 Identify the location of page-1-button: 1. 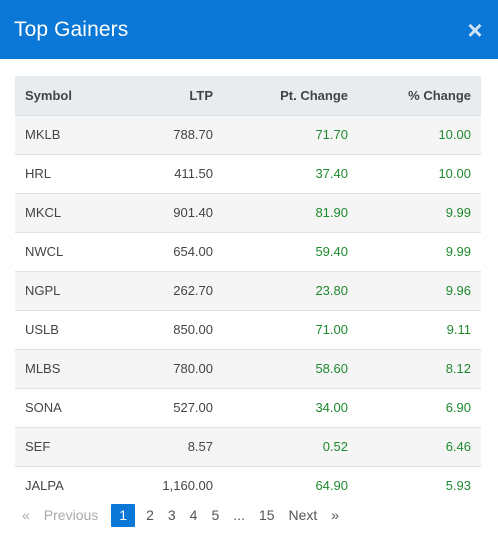
(123, 515).